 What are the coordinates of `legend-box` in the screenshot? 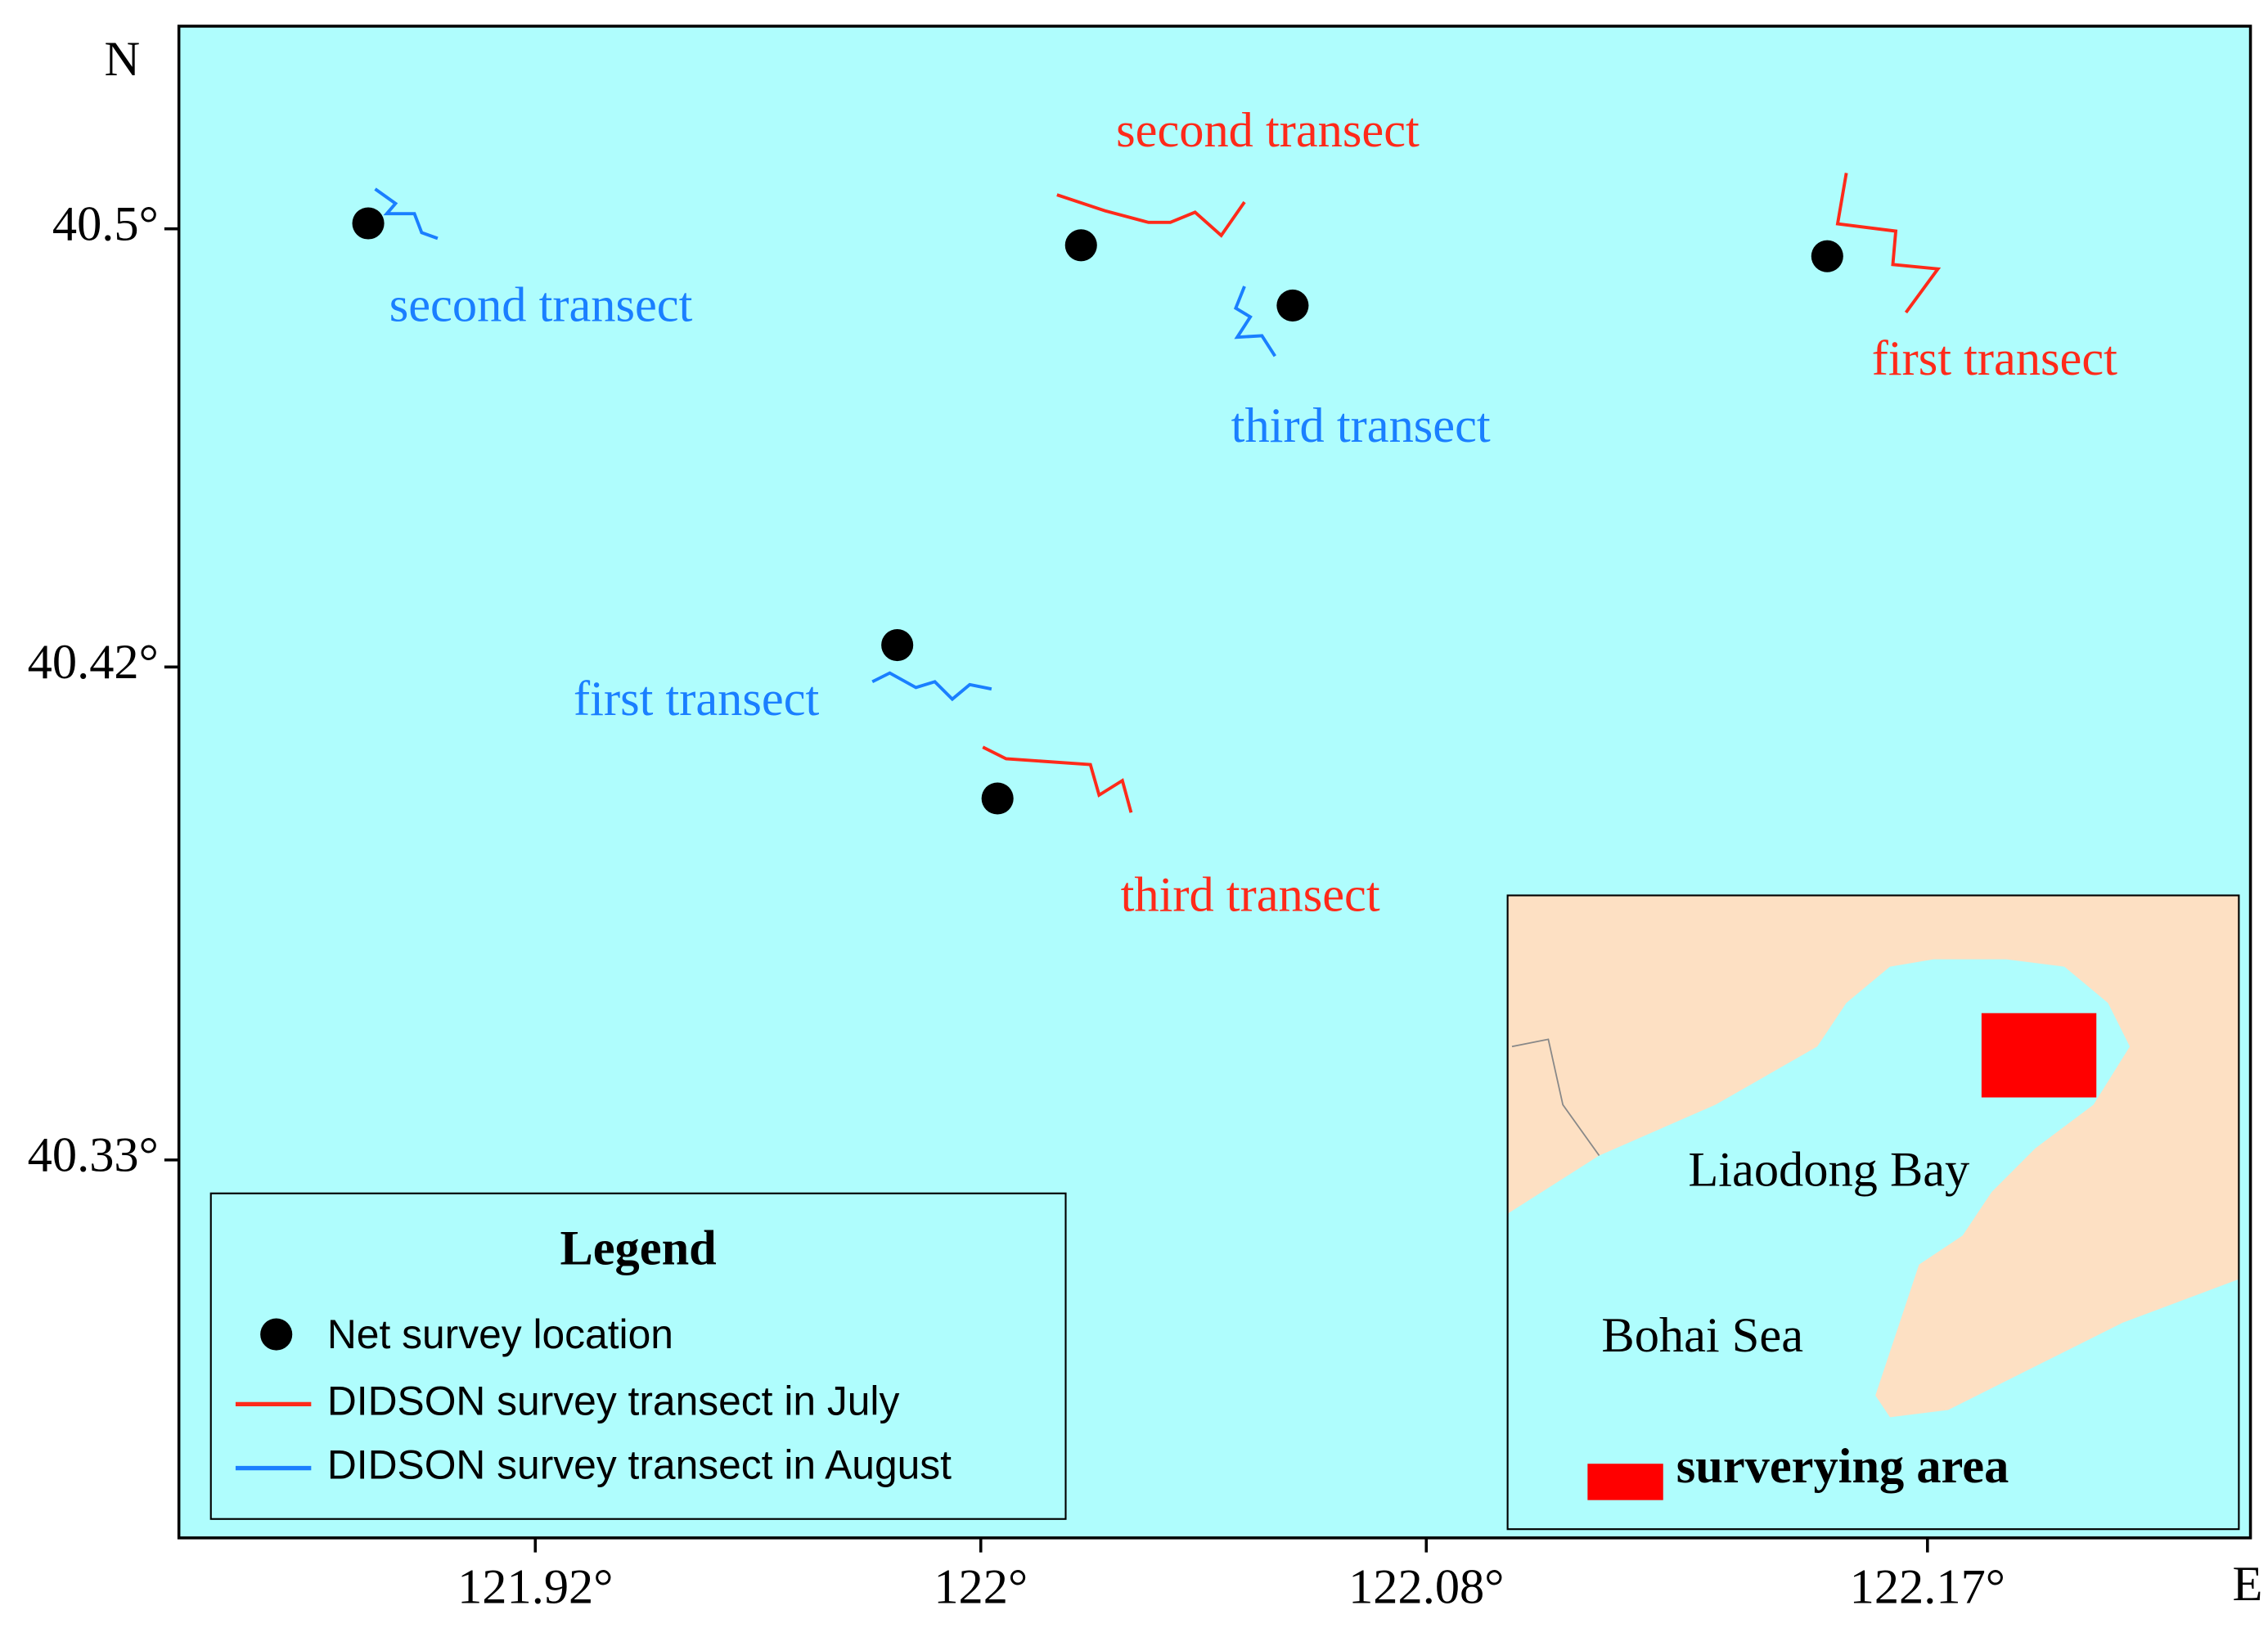 It's located at (638, 1356).